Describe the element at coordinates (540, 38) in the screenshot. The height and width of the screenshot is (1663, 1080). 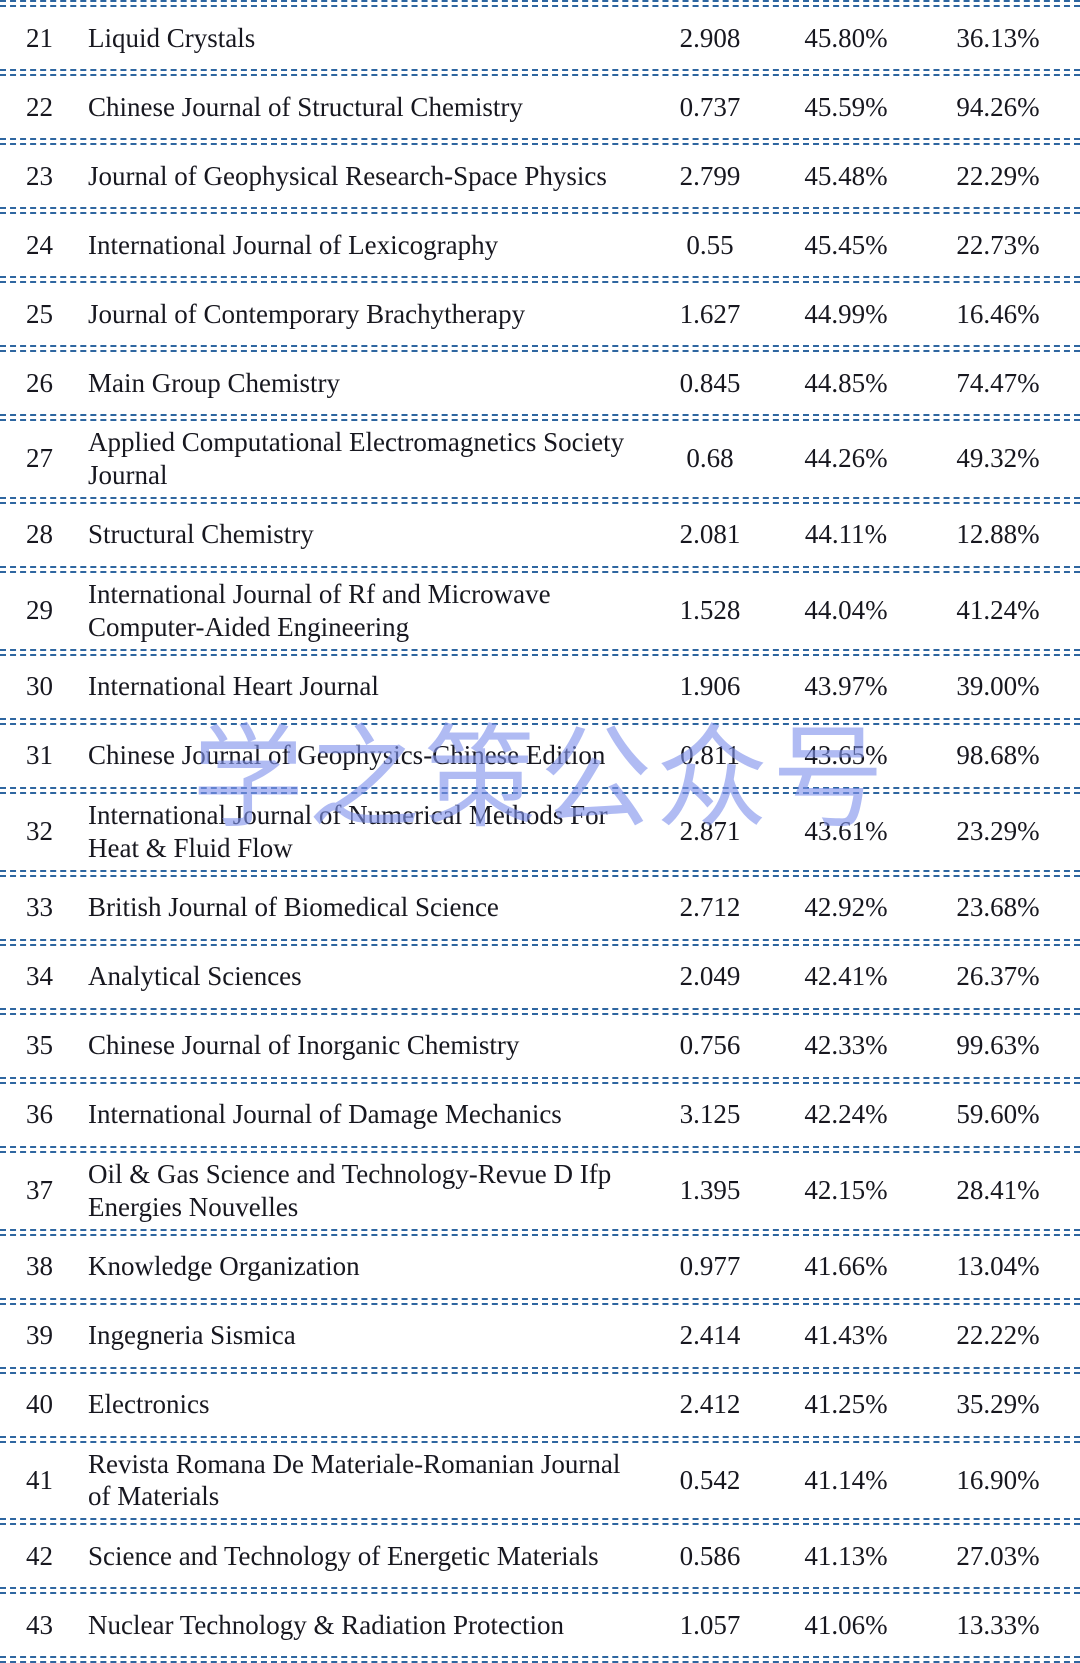
I see `table-row: 21 Liquid Crystals 2.908 45.80% 36.13%` at that location.